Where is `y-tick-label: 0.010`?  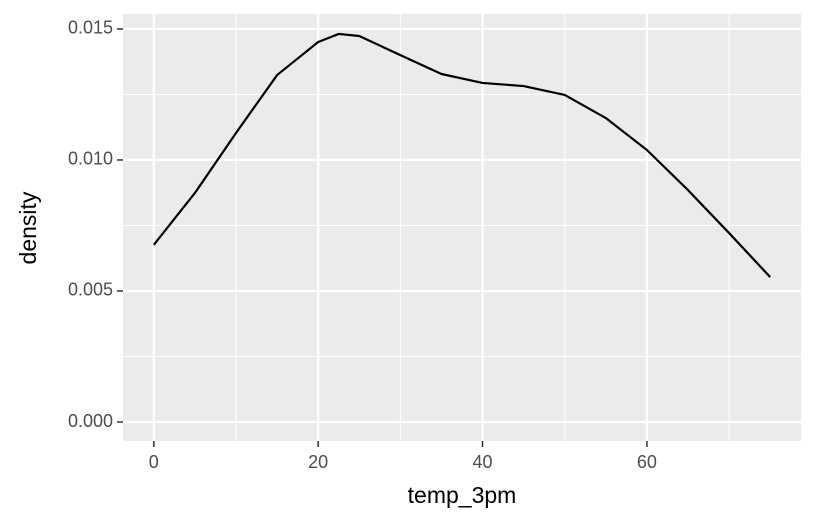 y-tick-label: 0.010 is located at coordinates (90, 159).